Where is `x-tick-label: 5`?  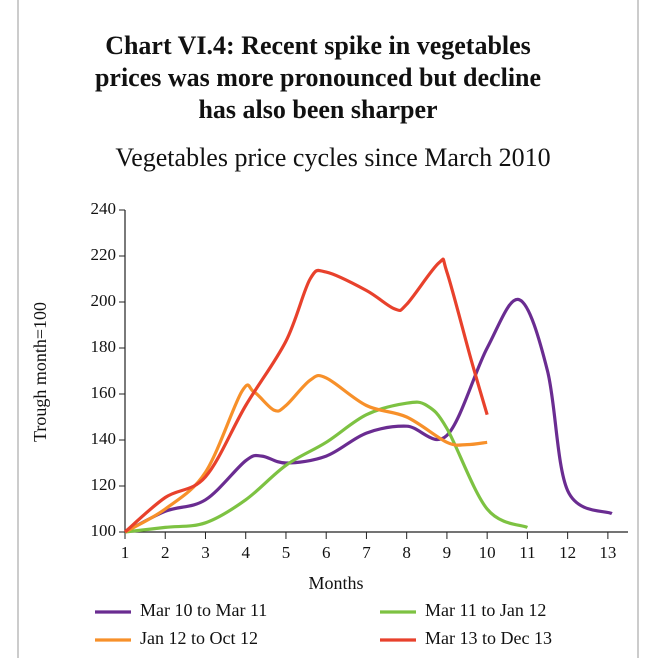
x-tick-label: 5 is located at coordinates (286, 552).